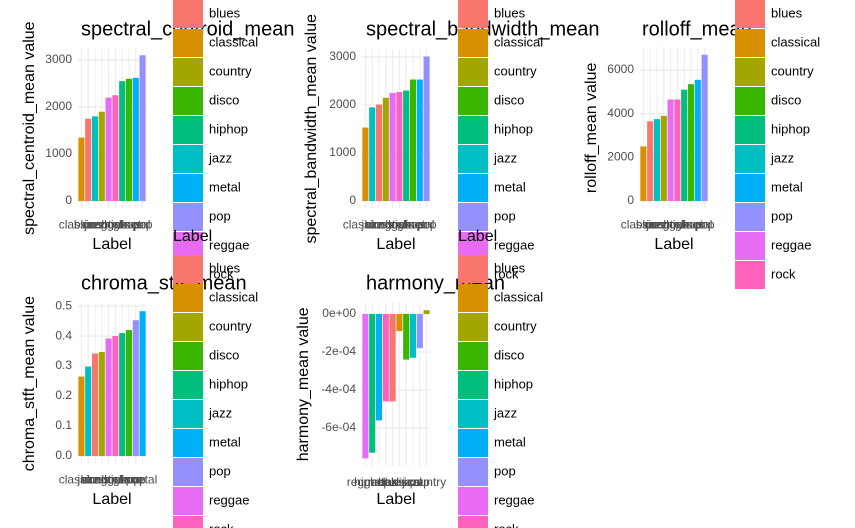 The image size is (855, 528). Describe the element at coordinates (791, 244) in the screenshot. I see `legend-label: reggae` at that location.